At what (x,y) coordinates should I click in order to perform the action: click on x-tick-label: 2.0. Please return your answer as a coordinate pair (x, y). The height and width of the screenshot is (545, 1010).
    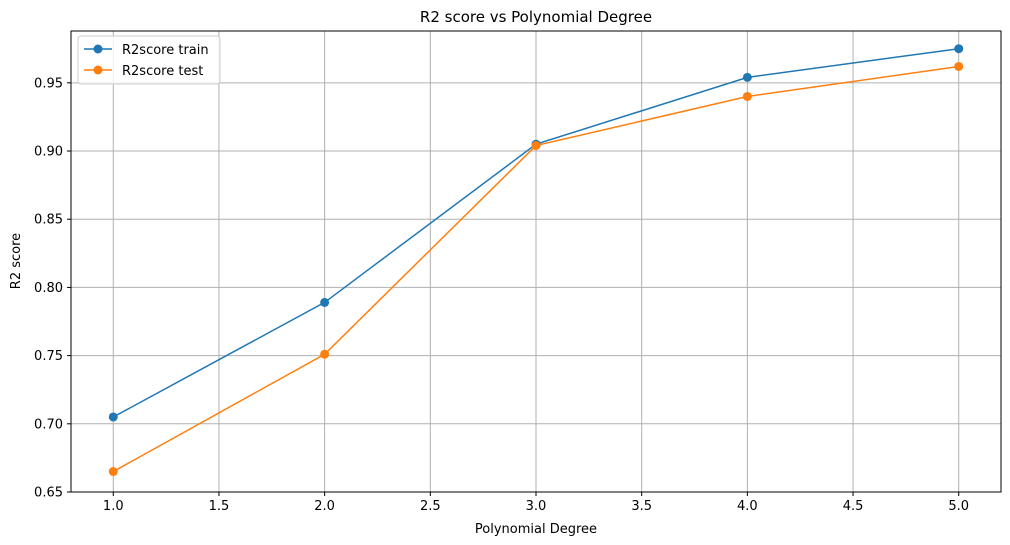
    Looking at the image, I should click on (324, 506).